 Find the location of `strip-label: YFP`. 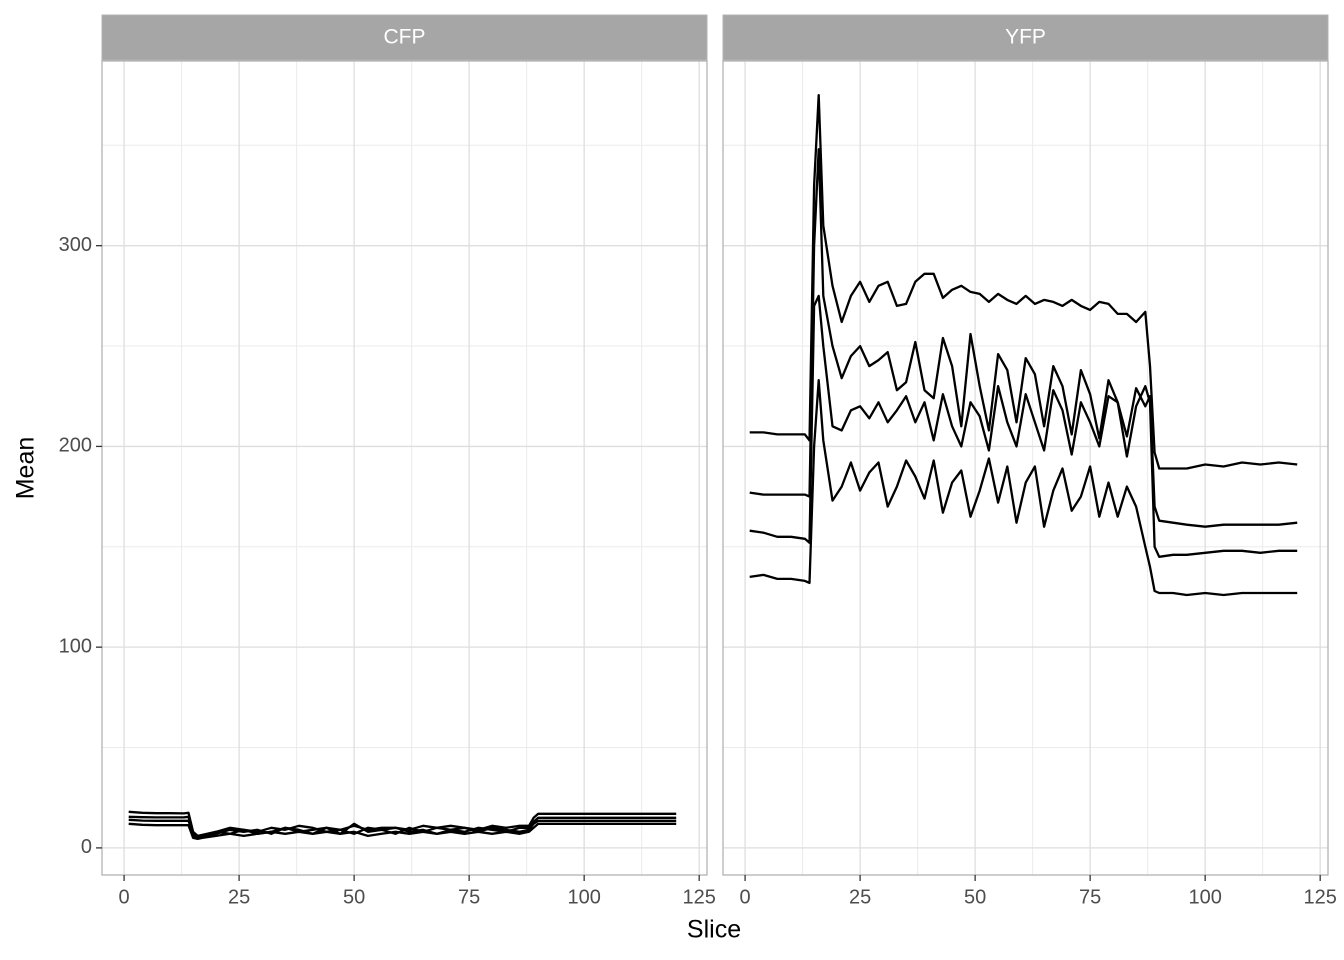

strip-label: YFP is located at coordinates (1025, 37).